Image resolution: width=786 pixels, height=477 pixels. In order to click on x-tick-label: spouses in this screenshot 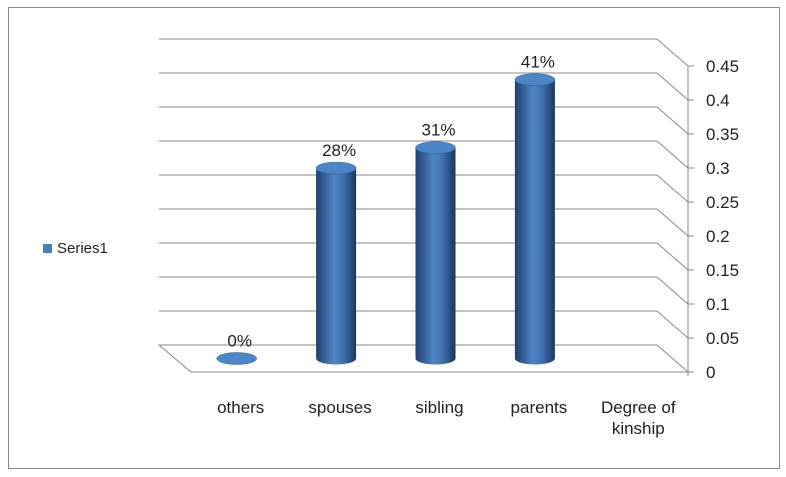, I will do `click(339, 407)`.